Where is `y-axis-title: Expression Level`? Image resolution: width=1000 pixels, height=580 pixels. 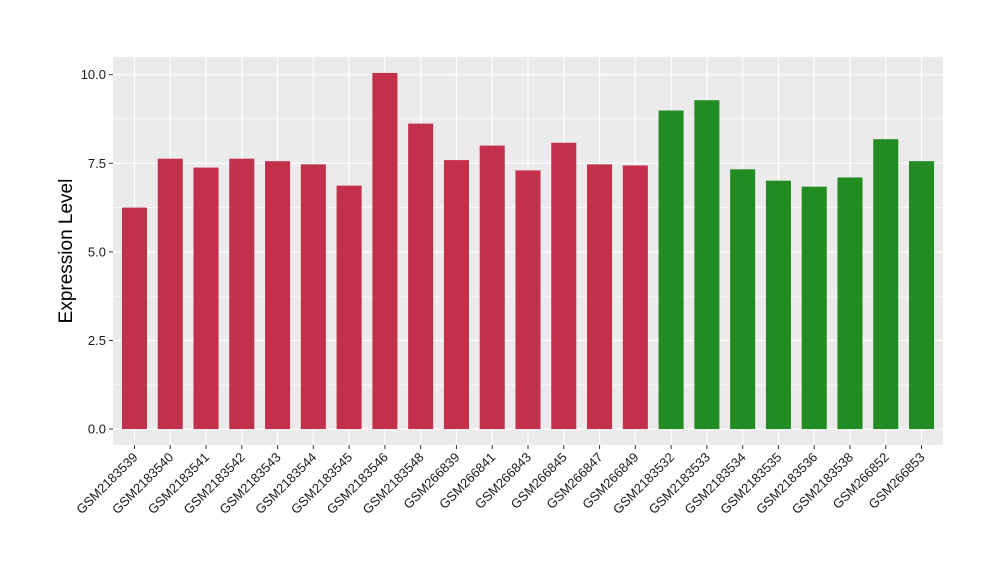 y-axis-title: Expression Level is located at coordinates (66, 251).